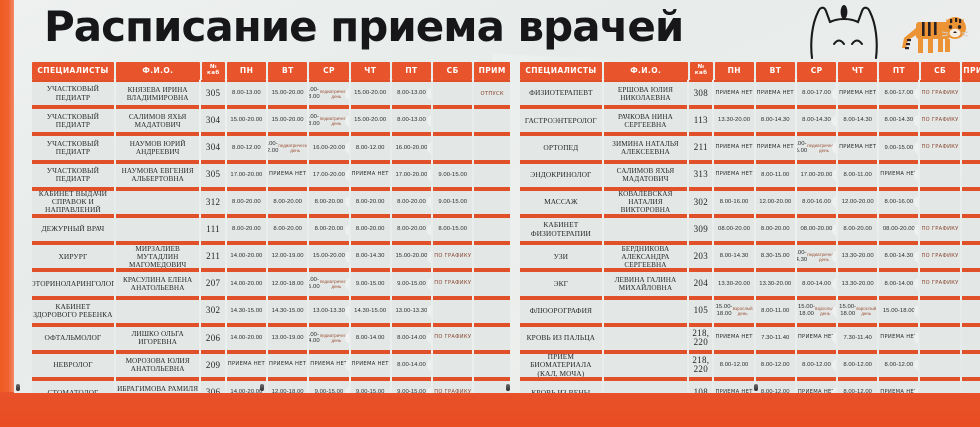 The image size is (980, 427). Describe the element at coordinates (370, 337) in the screenshot. I see `schedule-time: 8.00-14.00` at that location.